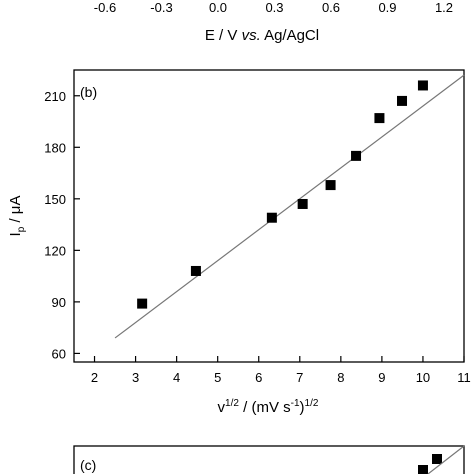  What do you see at coordinates (161, 7) in the screenshot?
I see `panel-a-x-tick-label: -0.3` at bounding box center [161, 7].